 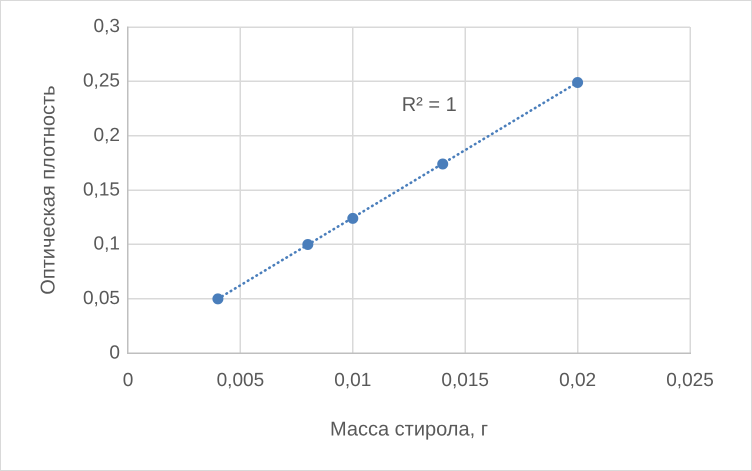 I want to click on y-tick-label: 0,05, so click(x=101, y=299).